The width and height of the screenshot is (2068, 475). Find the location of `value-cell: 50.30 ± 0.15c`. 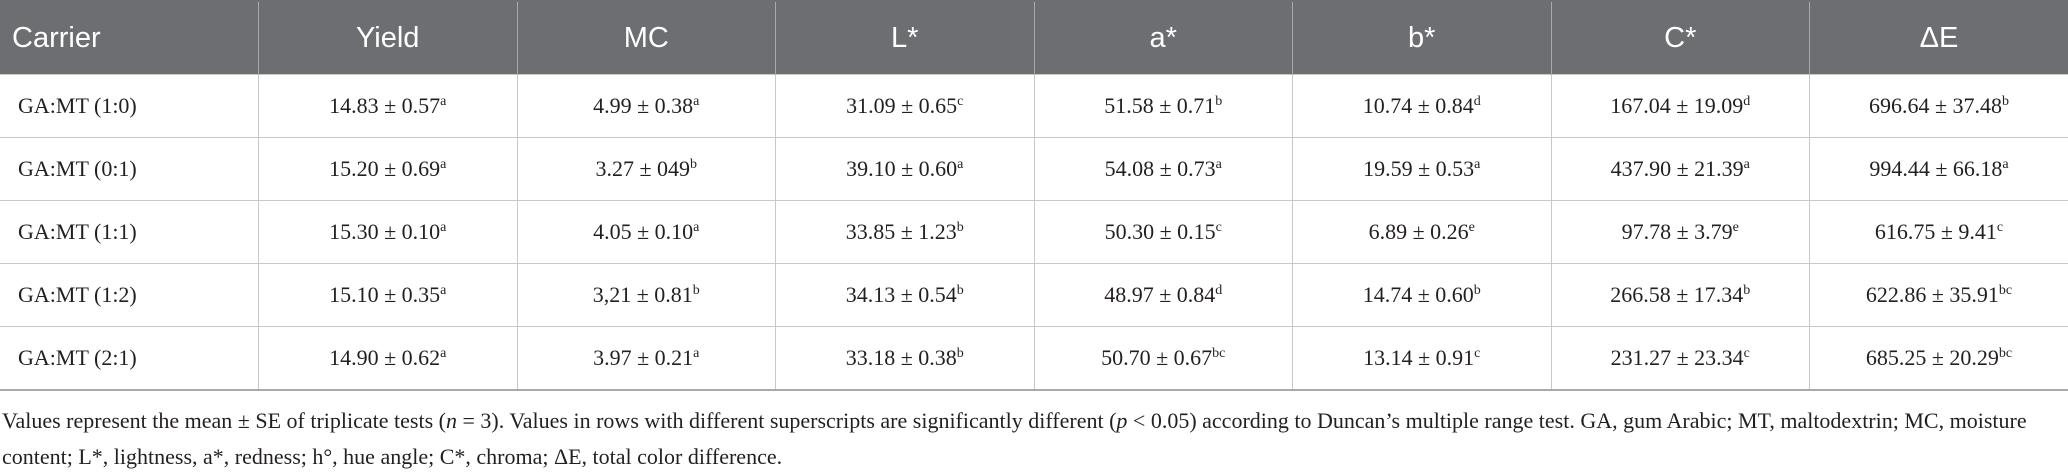

value-cell: 50.30 ± 0.15c is located at coordinates (1163, 232).